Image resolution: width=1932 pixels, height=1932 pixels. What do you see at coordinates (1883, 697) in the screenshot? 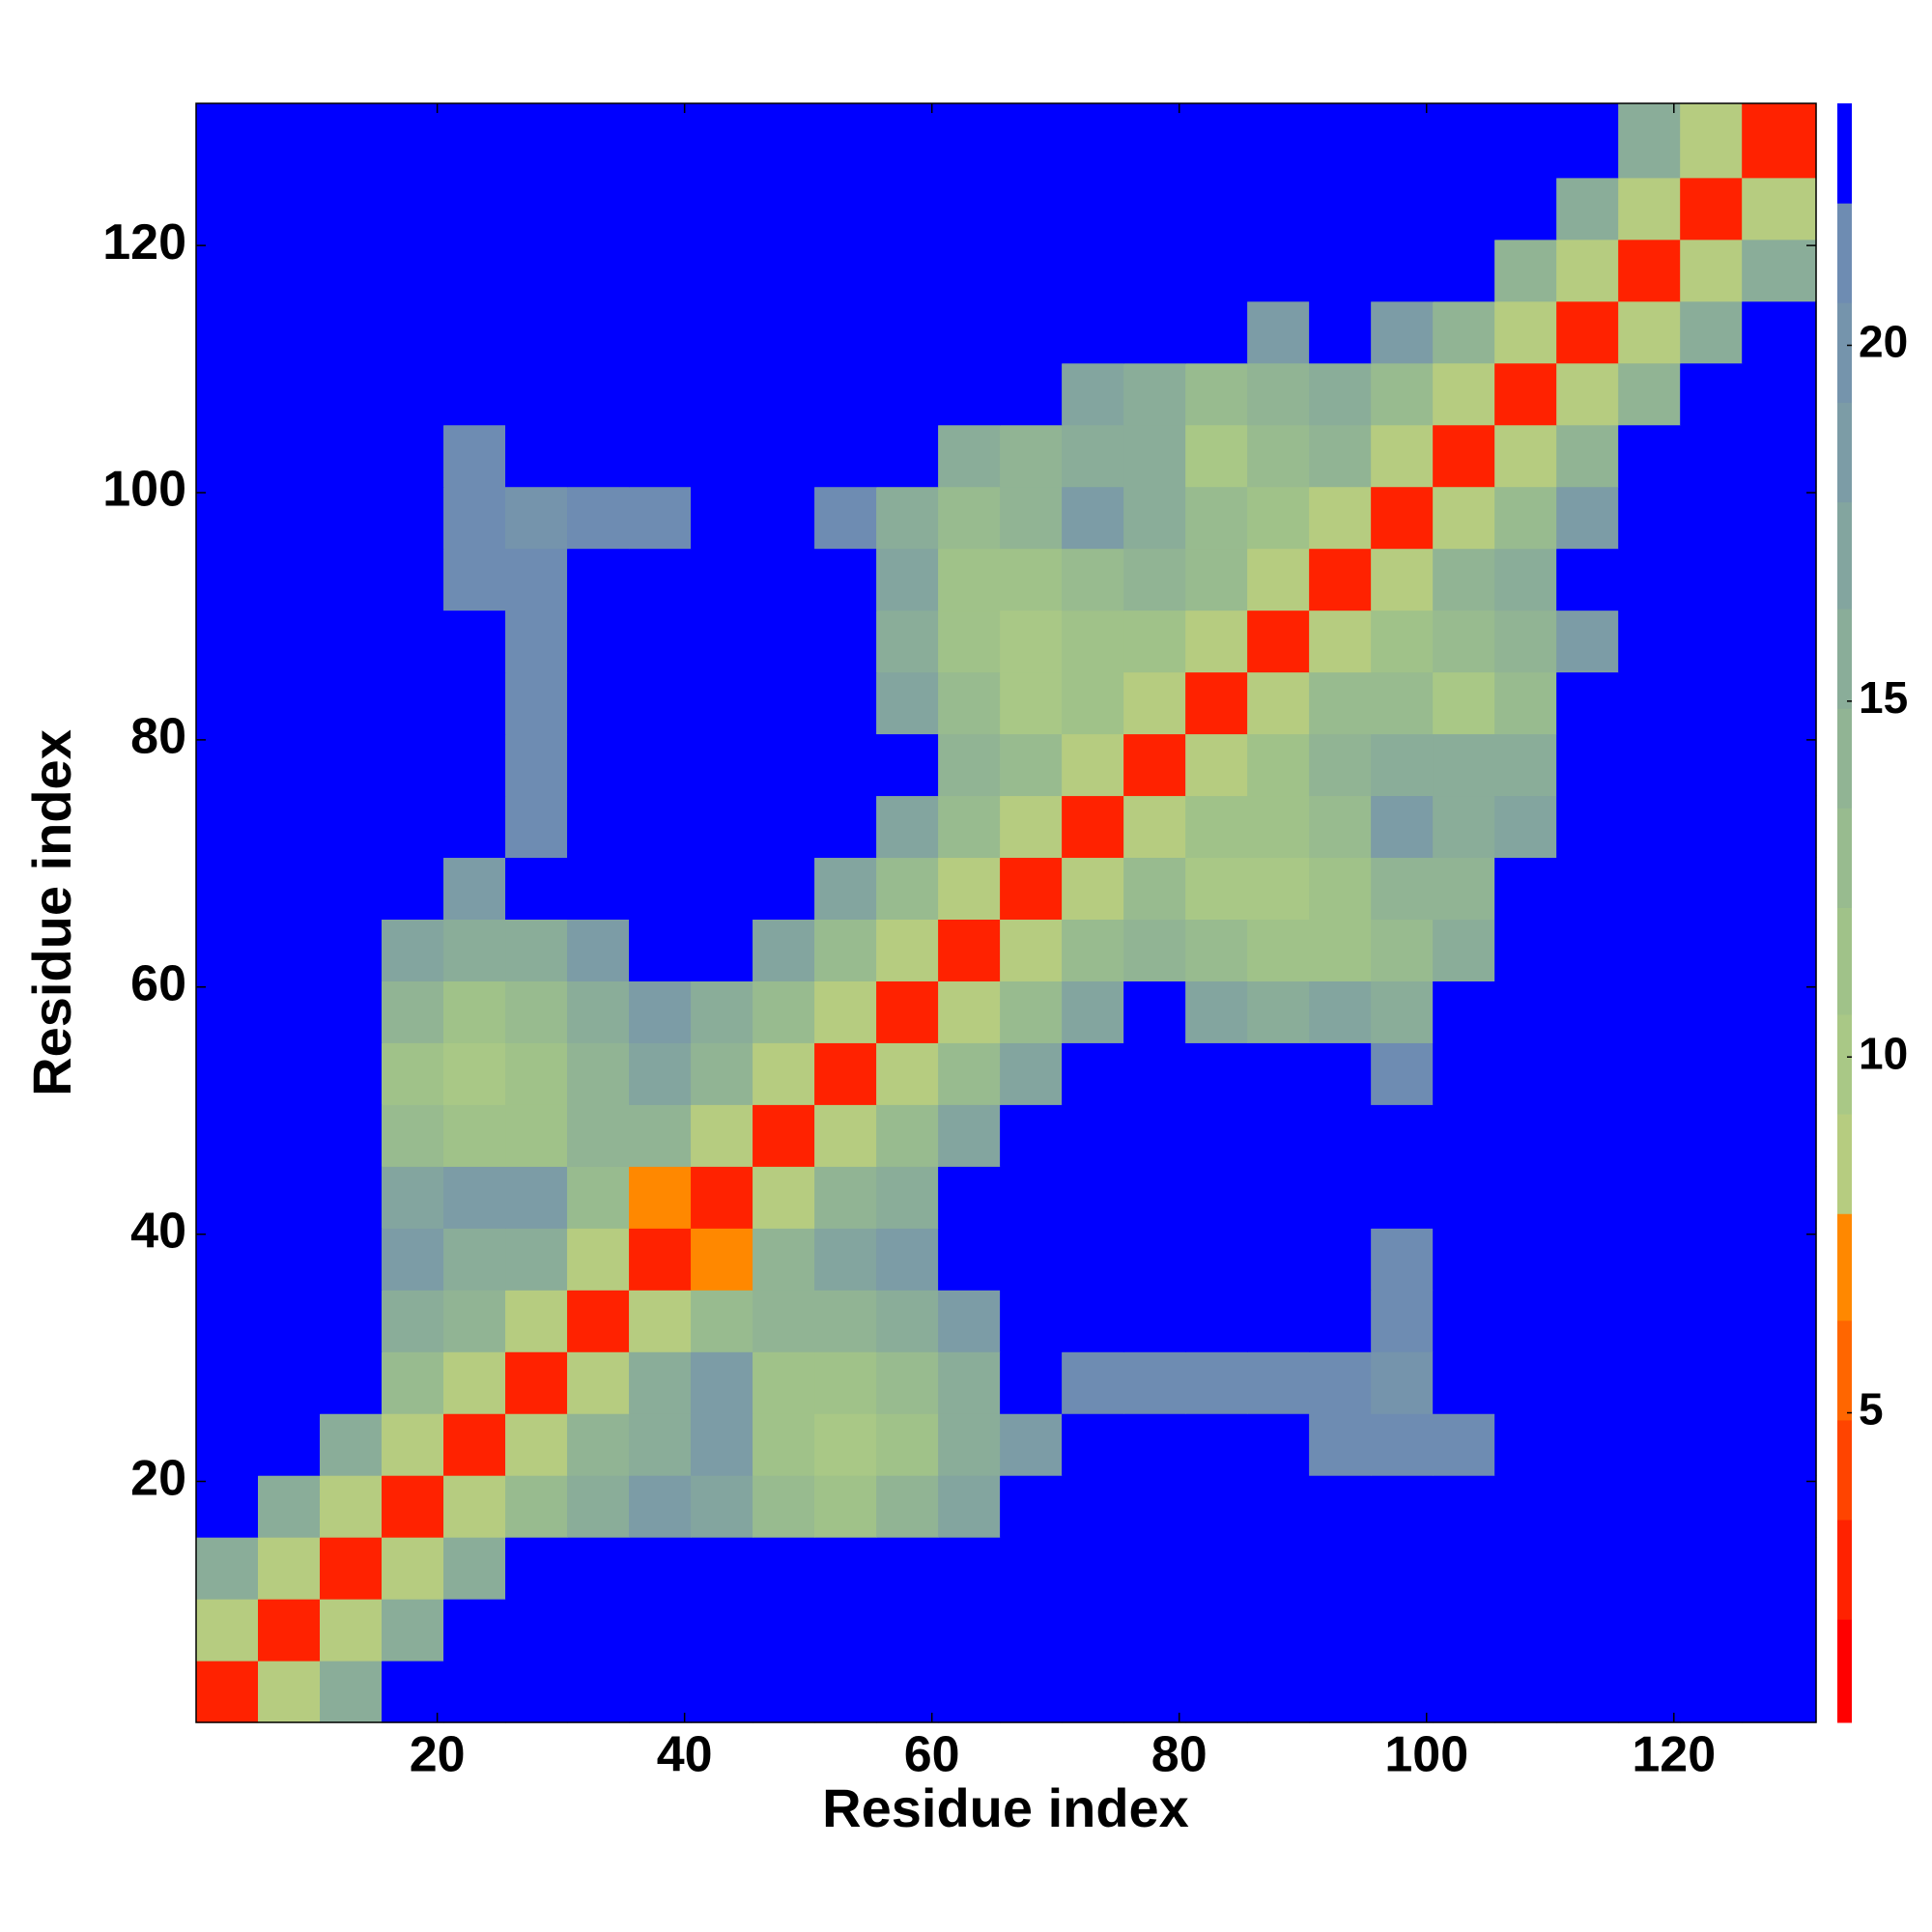
I see `colorbar-tick-label: 15` at bounding box center [1883, 697].